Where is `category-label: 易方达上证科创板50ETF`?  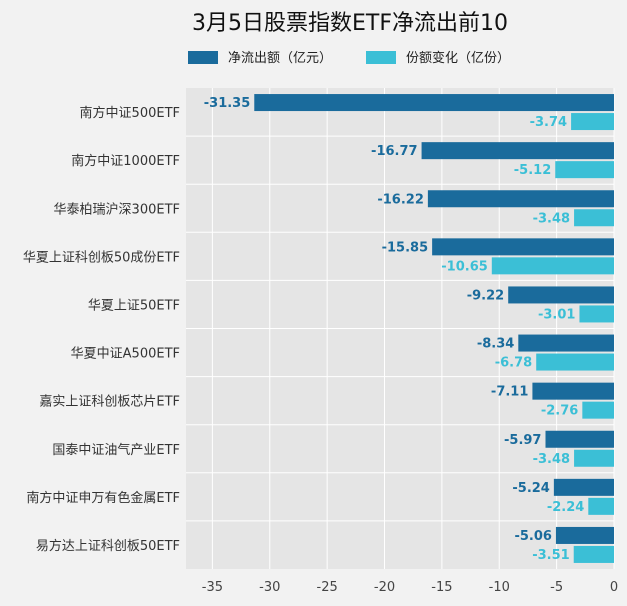
category-label: 易方达上证科创板50ETF is located at coordinates (108, 546).